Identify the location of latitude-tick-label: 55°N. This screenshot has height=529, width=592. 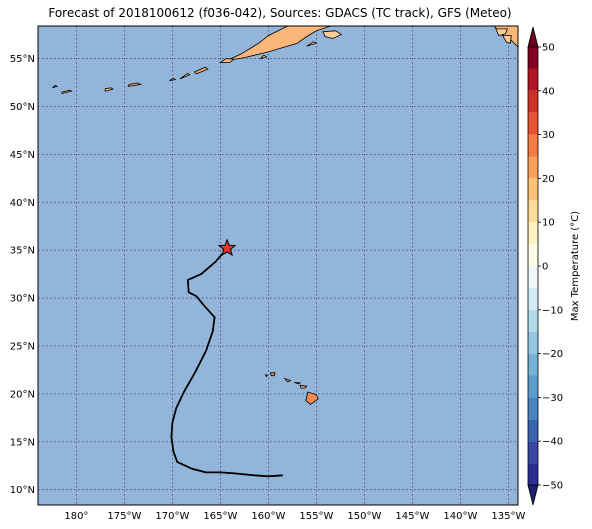
(22, 59).